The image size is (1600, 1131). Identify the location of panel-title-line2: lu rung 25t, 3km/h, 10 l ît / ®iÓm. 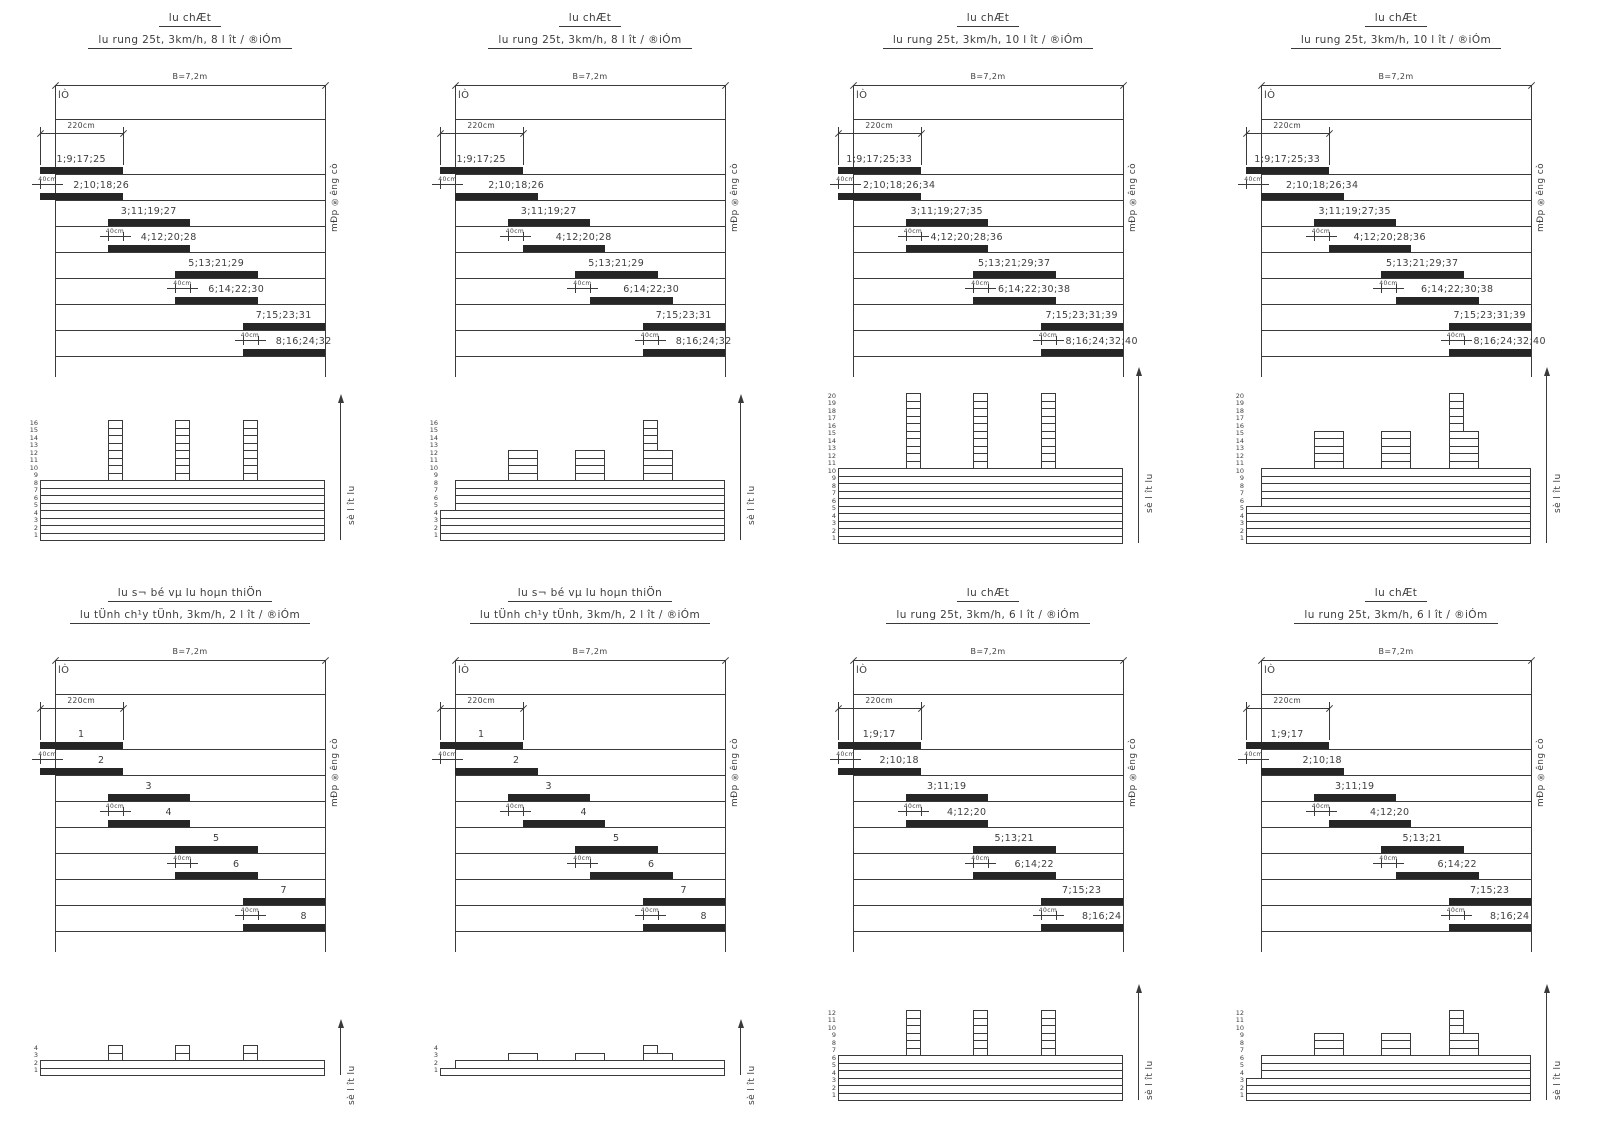
(988, 41).